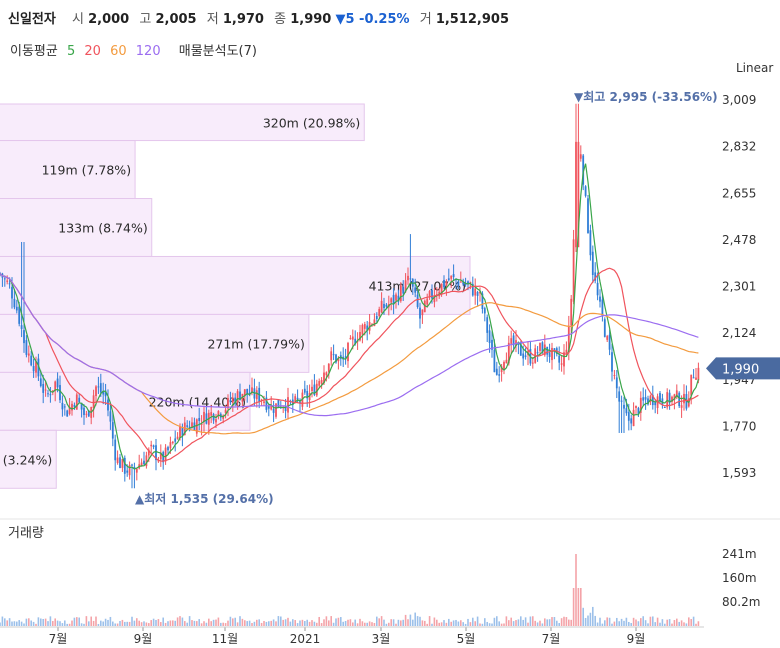 This screenshot has width=780, height=648. Describe the element at coordinates (754, 68) in the screenshot. I see `scale-mode-label: Linear` at that location.